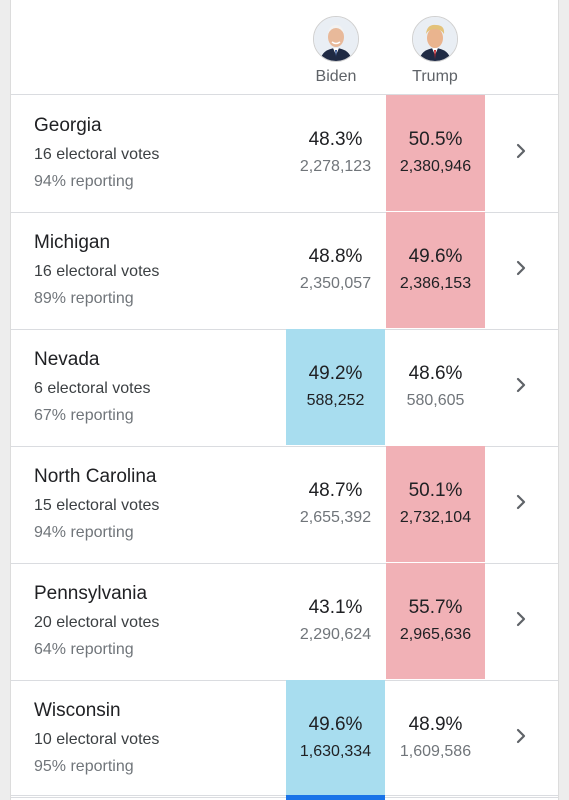  What do you see at coordinates (335, 724) in the screenshot?
I see `biden-percent: 49.6%` at bounding box center [335, 724].